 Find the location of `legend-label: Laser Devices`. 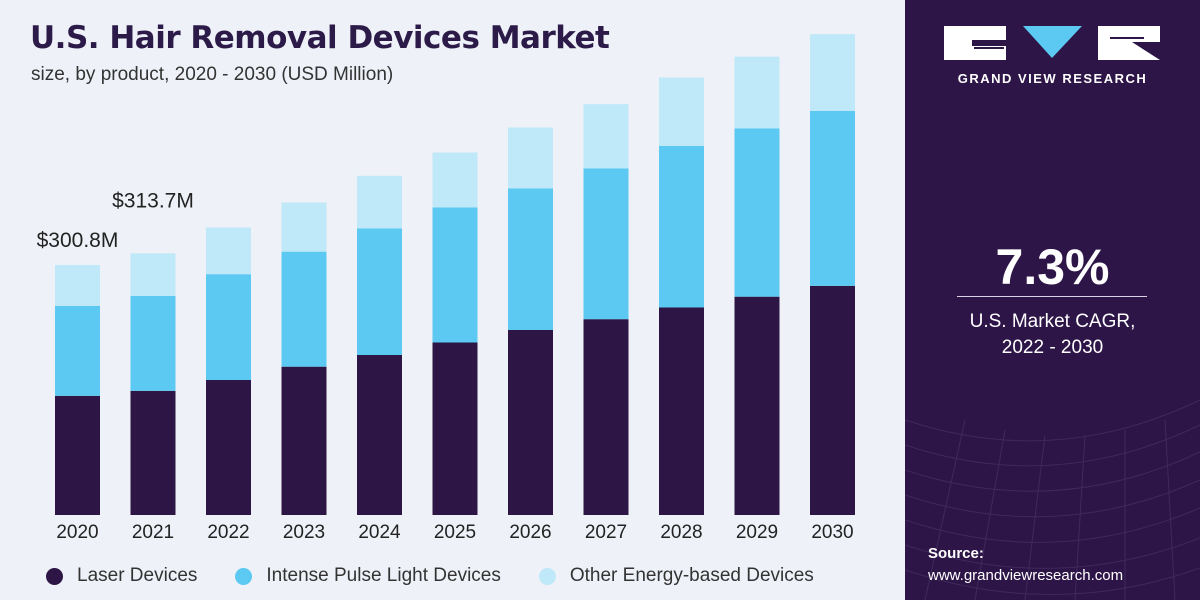

legend-label: Laser Devices is located at coordinates (137, 575).